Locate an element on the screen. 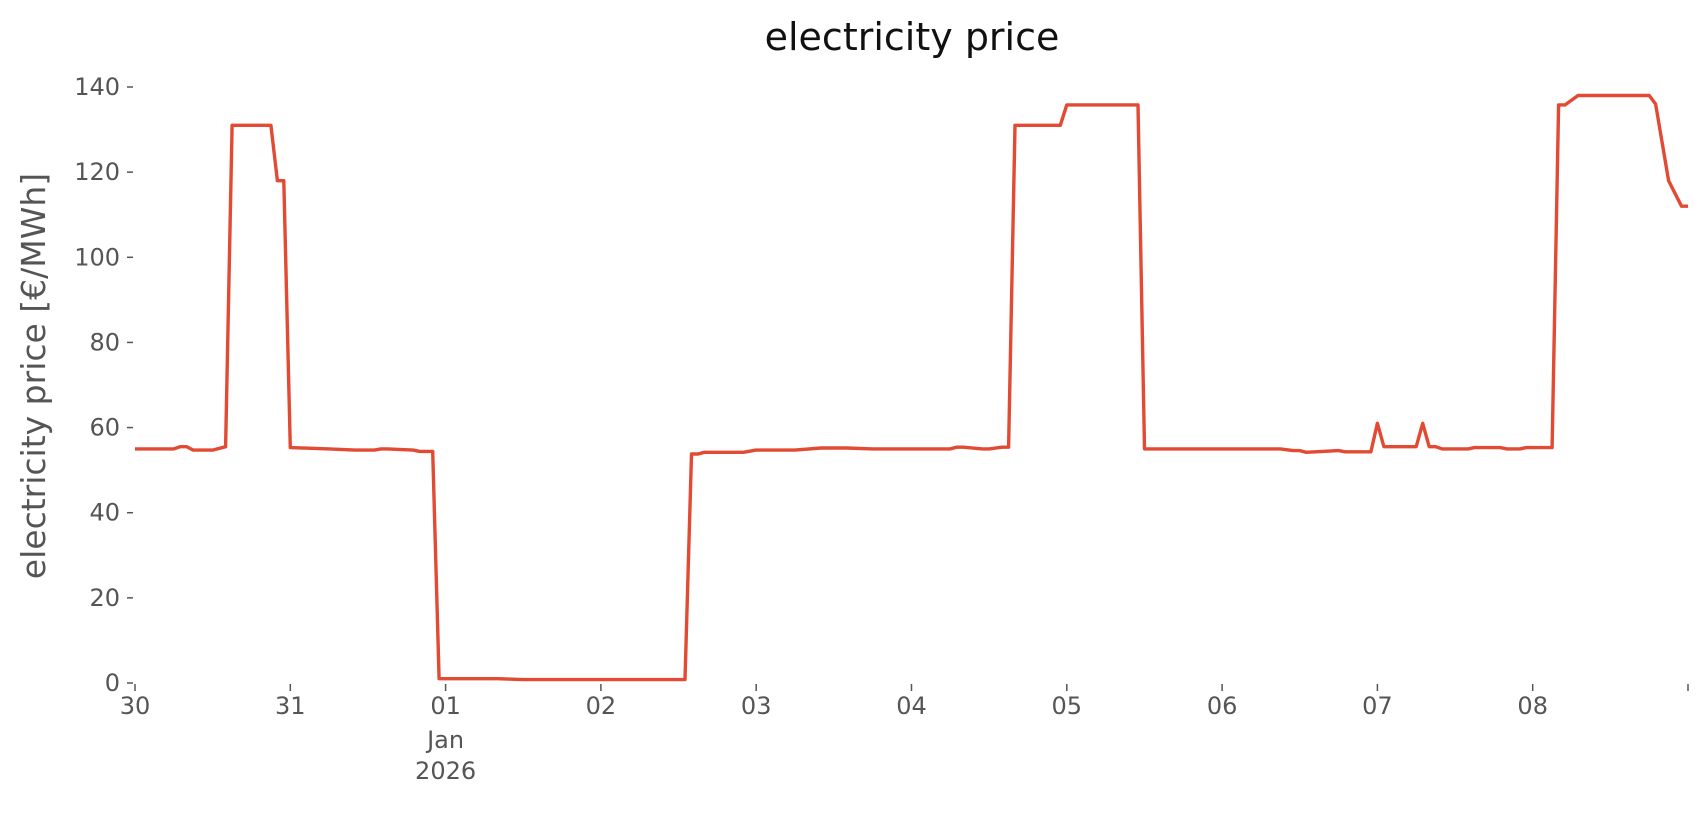 This screenshot has height=815, width=1706. x-tick-label: 31 is located at coordinates (290, 706).